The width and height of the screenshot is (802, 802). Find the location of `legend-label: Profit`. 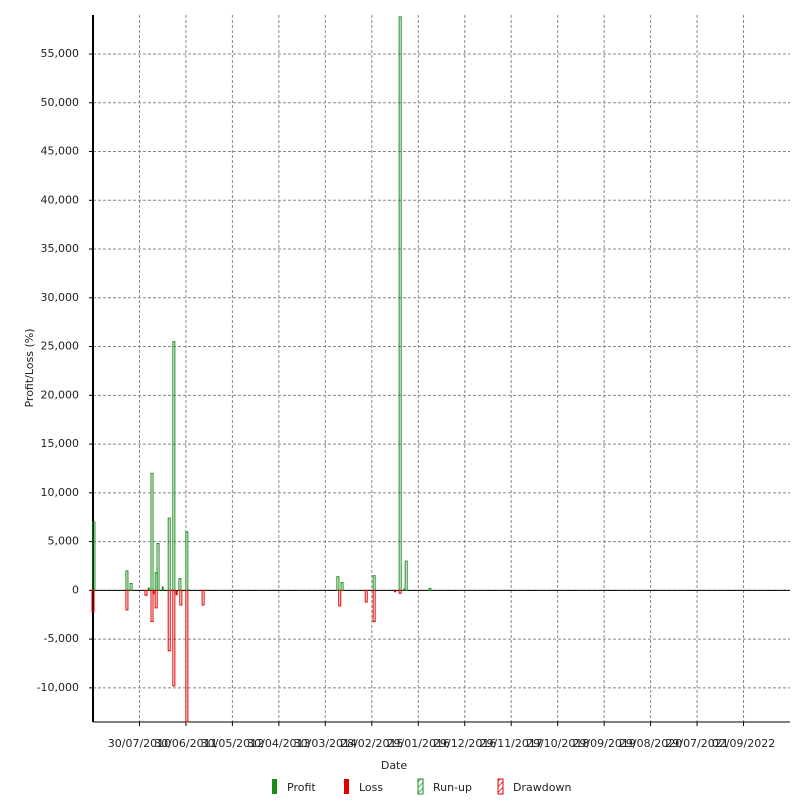

legend-label: Profit is located at coordinates (301, 787).